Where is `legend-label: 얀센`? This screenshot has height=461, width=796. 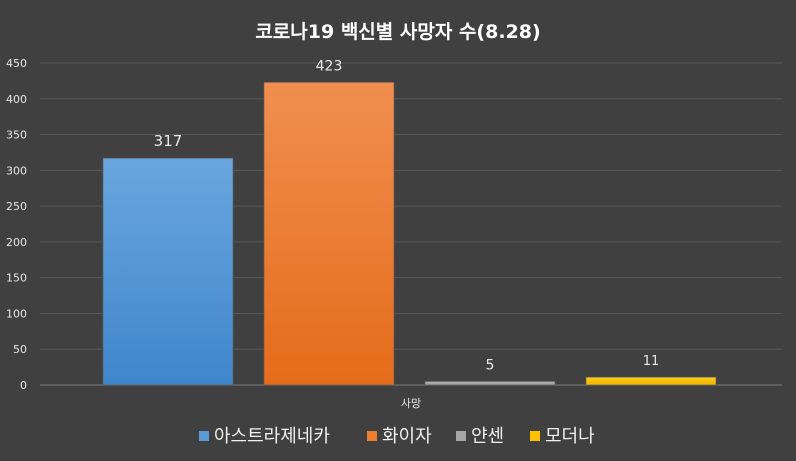 legend-label: 얀센 is located at coordinates (487, 436).